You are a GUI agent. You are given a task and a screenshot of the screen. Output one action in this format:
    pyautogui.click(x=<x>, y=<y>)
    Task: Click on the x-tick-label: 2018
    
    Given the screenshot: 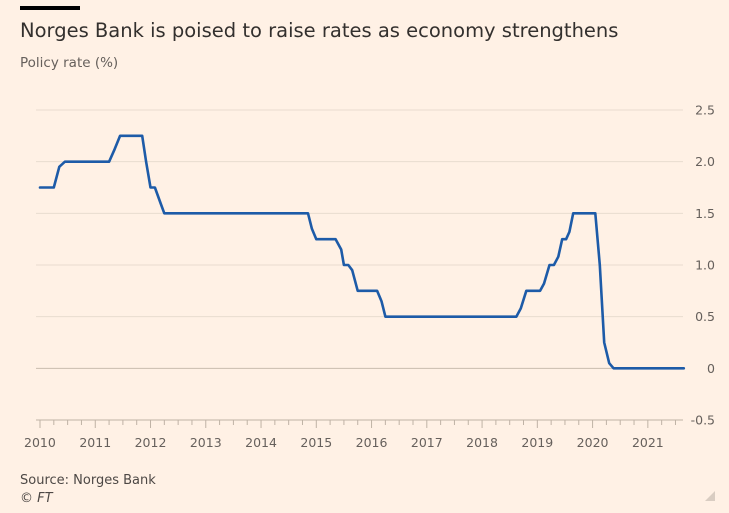 What is the action you would take?
    pyautogui.click(x=482, y=442)
    